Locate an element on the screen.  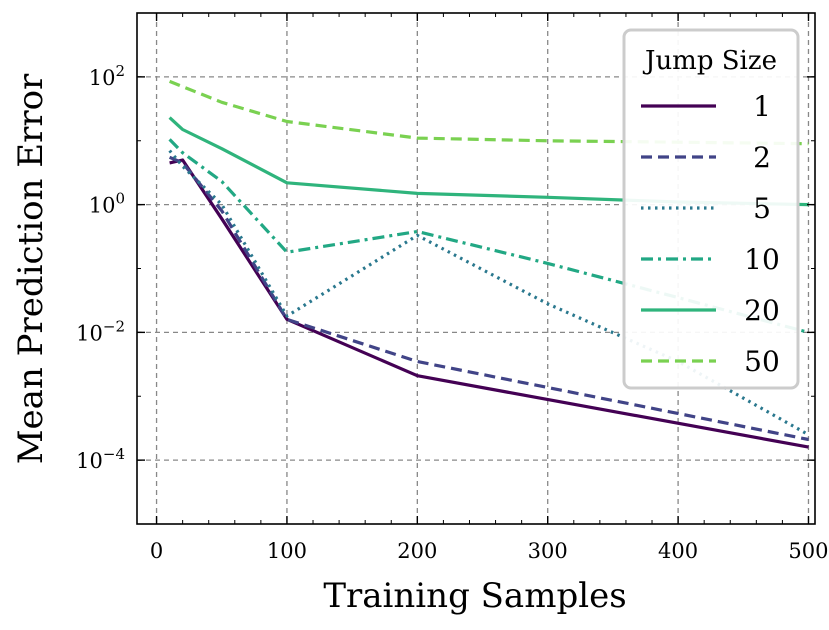
x-tick-label: 0 is located at coordinates (156, 551).